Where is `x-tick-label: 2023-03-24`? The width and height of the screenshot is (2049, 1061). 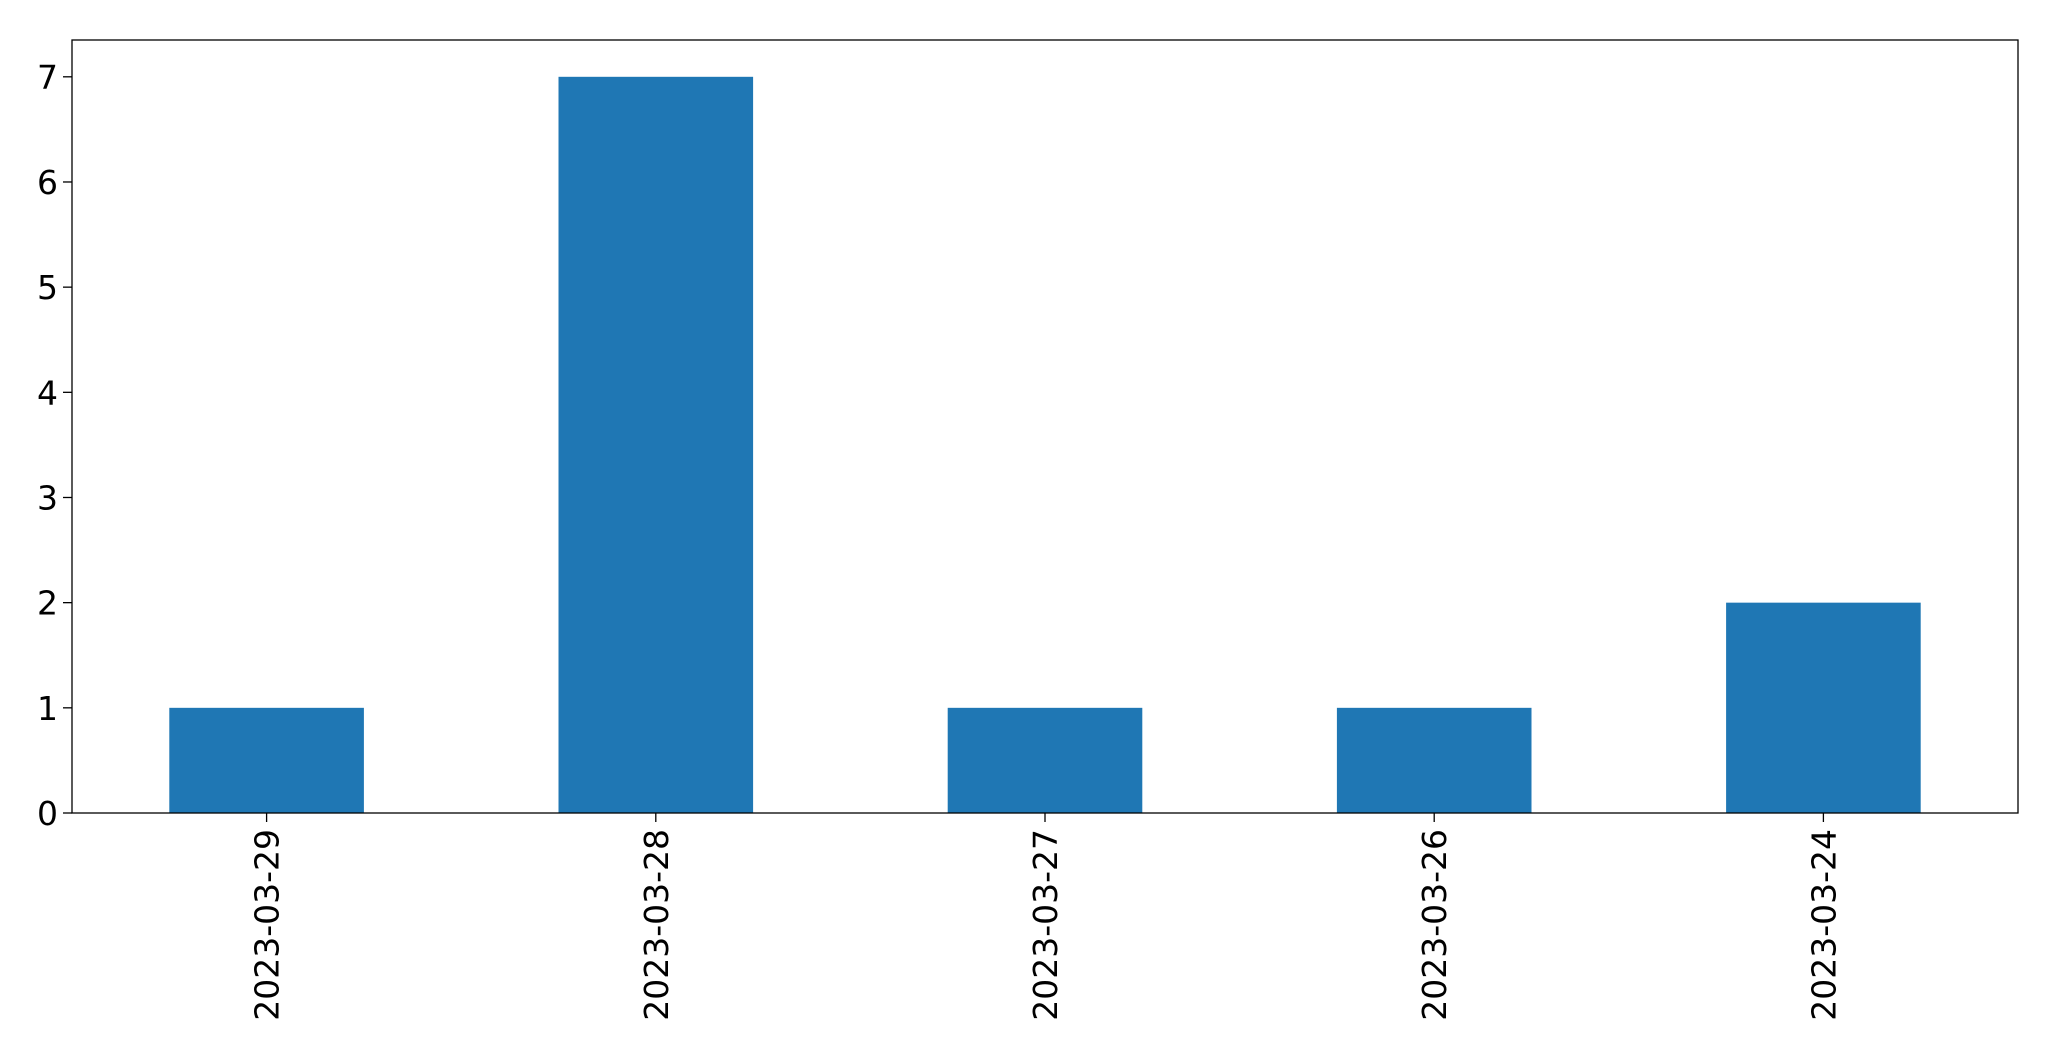
x-tick-label: 2023-03-24 is located at coordinates (1823, 925).